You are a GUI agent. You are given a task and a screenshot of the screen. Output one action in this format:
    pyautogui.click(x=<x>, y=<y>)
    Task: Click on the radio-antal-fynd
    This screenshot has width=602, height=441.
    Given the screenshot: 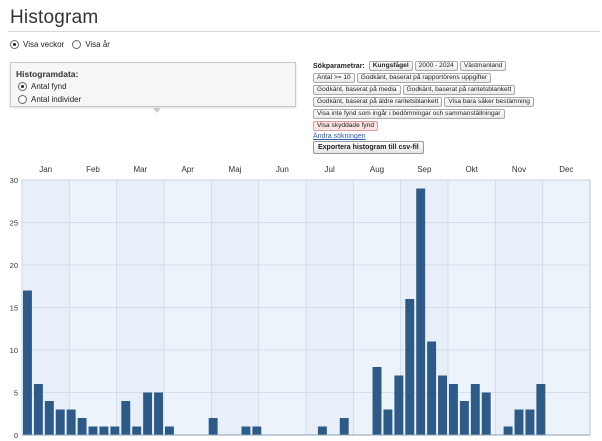 What is the action you would take?
    pyautogui.click(x=22, y=86)
    